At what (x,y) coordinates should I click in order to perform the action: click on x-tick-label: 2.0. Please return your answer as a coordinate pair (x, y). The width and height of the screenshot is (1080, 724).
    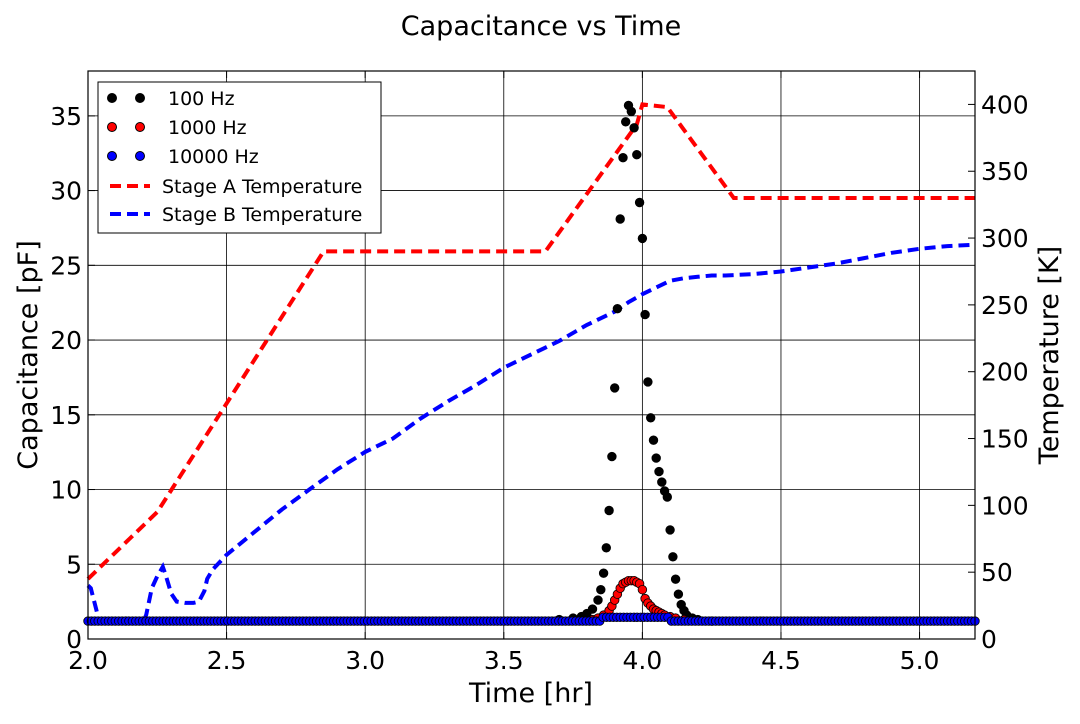
    Looking at the image, I should click on (88, 660).